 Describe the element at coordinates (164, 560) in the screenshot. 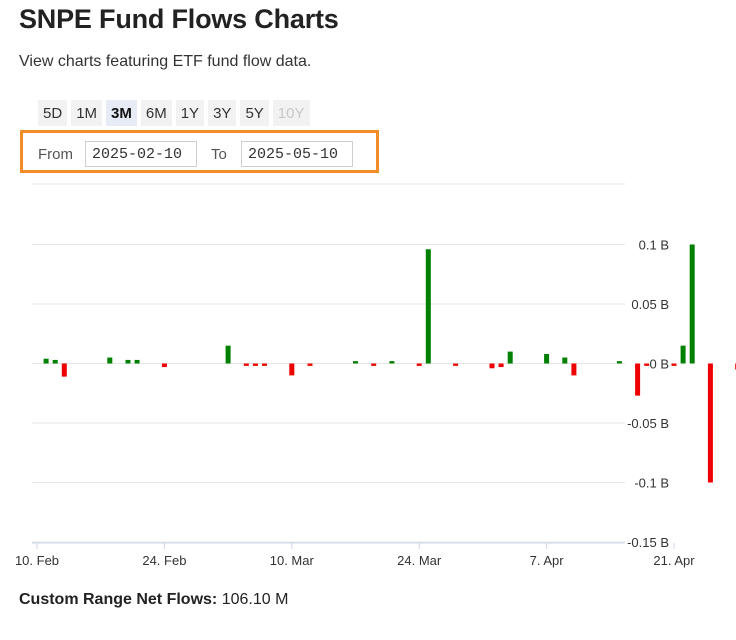

I see `x-tick-label: 24. Feb` at that location.